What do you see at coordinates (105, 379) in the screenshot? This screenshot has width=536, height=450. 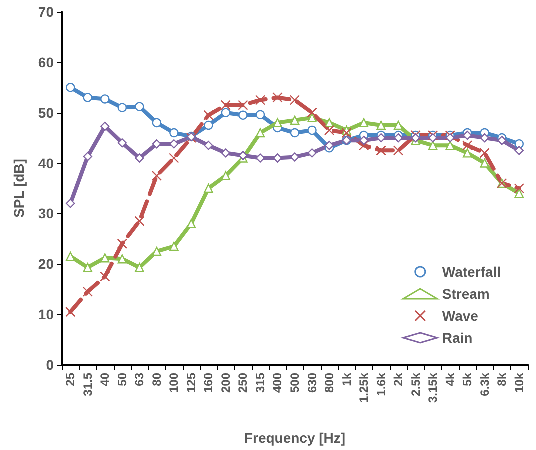 I see `x-tick-label: 40` at bounding box center [105, 379].